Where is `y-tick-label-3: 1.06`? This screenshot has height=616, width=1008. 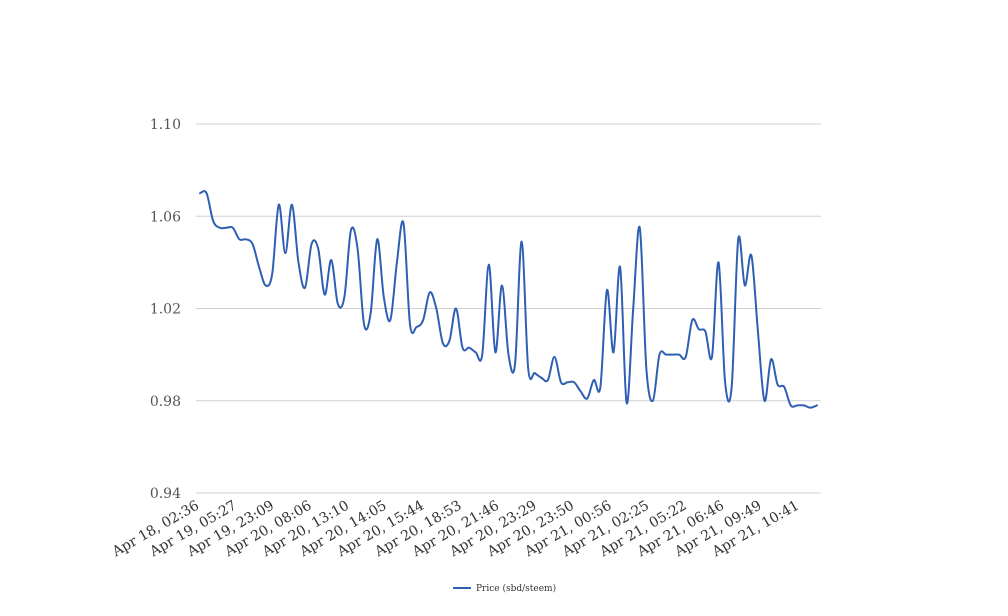 y-tick-label-3: 1.06 is located at coordinates (165, 217).